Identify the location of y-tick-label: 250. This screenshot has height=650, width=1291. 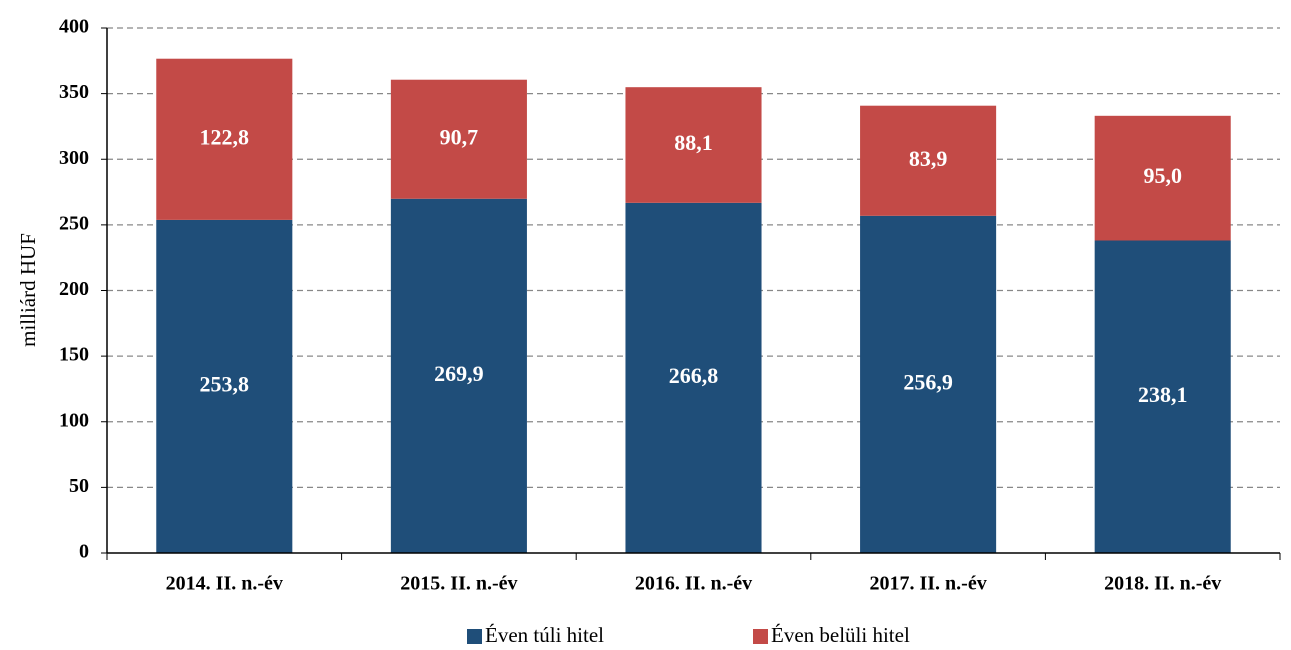
(74, 223).